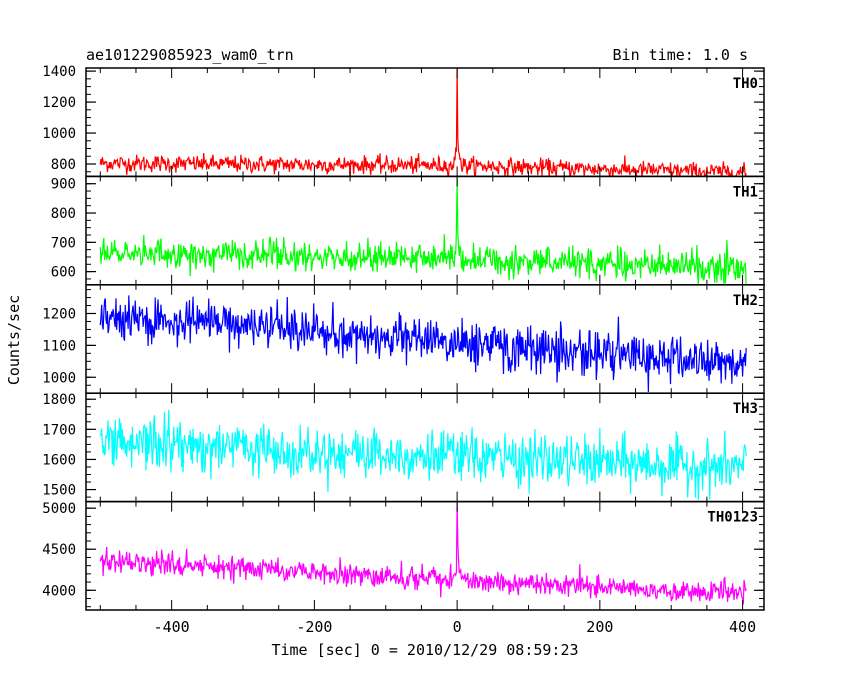  Describe the element at coordinates (423, 344) in the screenshot. I see `series-line-th2` at that location.